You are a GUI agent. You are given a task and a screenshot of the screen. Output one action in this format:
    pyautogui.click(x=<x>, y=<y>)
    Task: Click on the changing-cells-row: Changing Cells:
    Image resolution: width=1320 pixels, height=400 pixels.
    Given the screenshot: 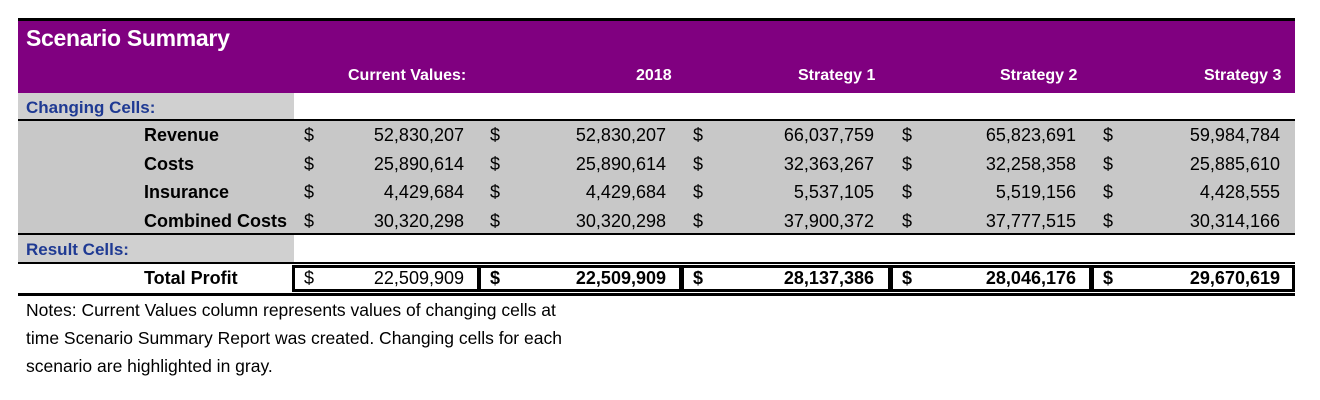 What is the action you would take?
    pyautogui.click(x=656, y=107)
    